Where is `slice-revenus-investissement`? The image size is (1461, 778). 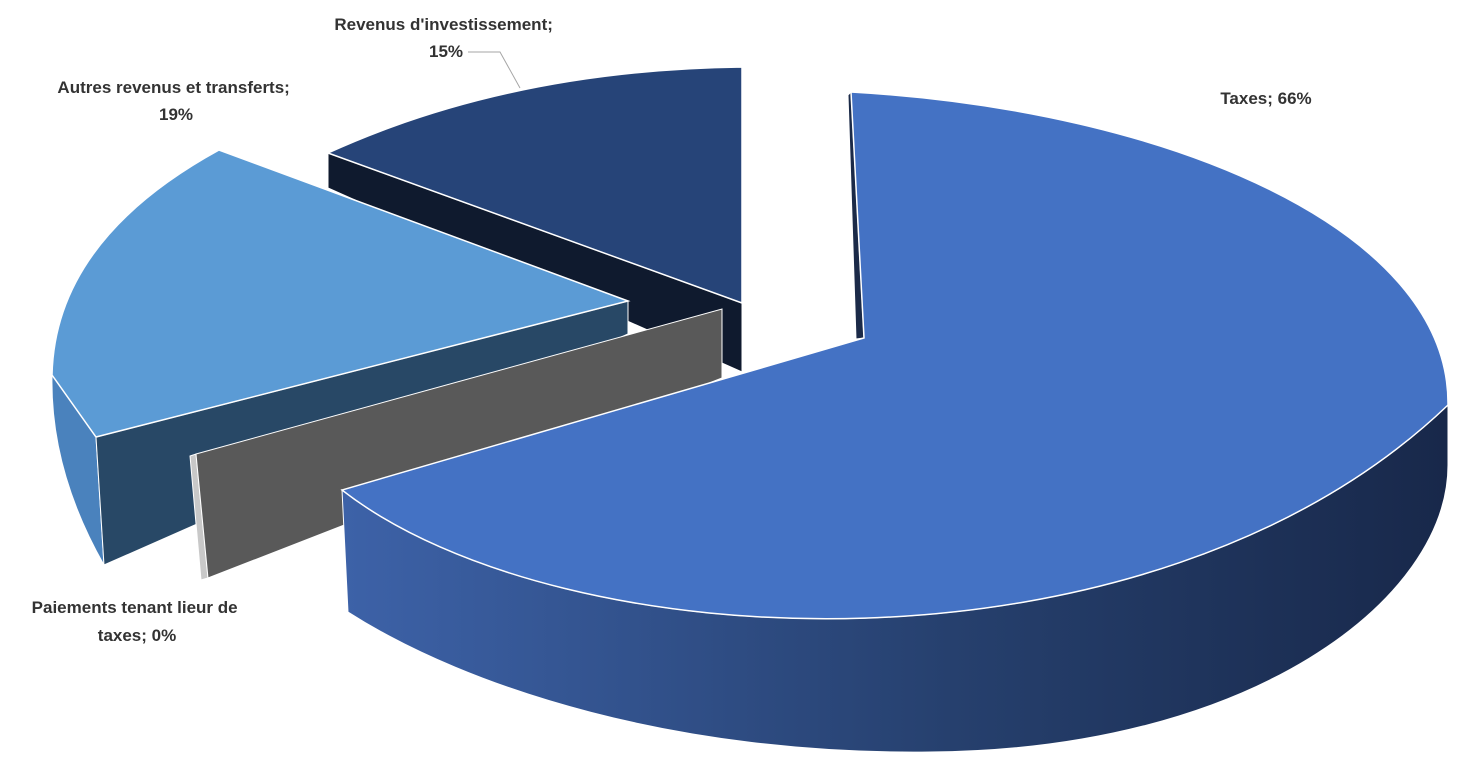 slice-revenus-investissement is located at coordinates (534, 219).